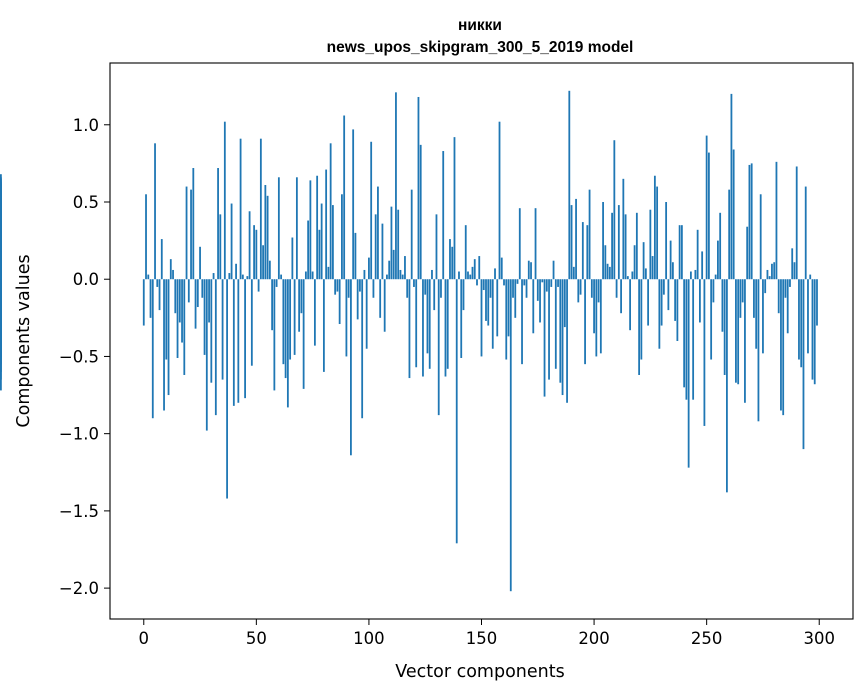 The image size is (867, 696). Describe the element at coordinates (86, 125) in the screenshot. I see `y-tick-label: 1.0` at that location.